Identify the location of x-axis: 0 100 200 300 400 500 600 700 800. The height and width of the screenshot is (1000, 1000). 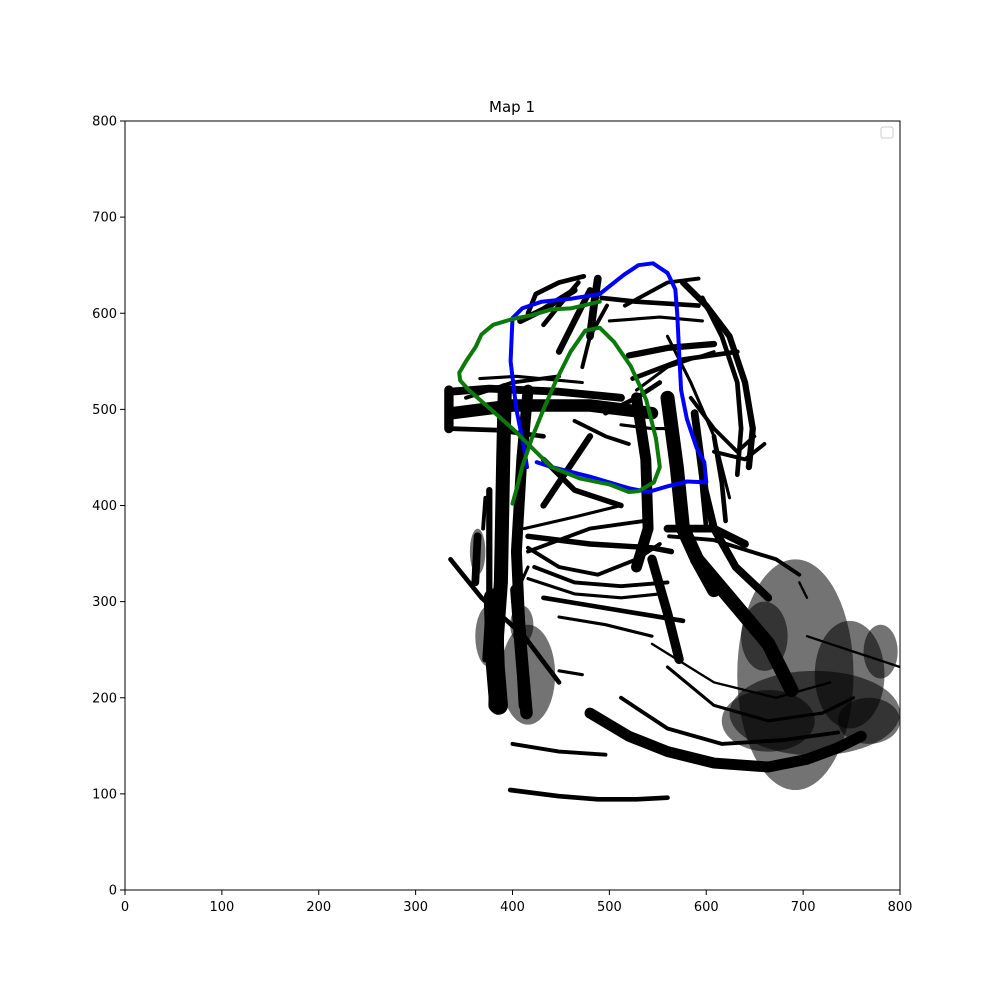
(517, 902).